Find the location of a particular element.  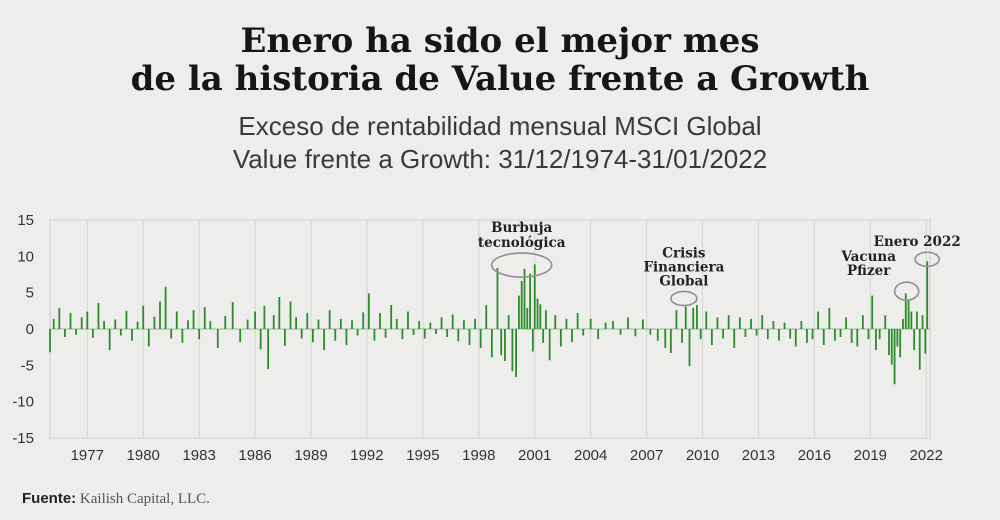

y-tick-label: 15 is located at coordinates (25, 220).